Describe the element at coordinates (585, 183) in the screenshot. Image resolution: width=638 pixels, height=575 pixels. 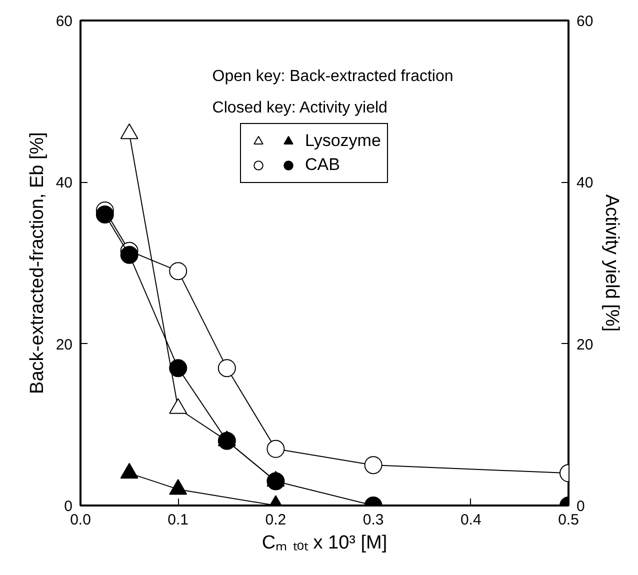
I see `y2-tick-label: 40` at that location.